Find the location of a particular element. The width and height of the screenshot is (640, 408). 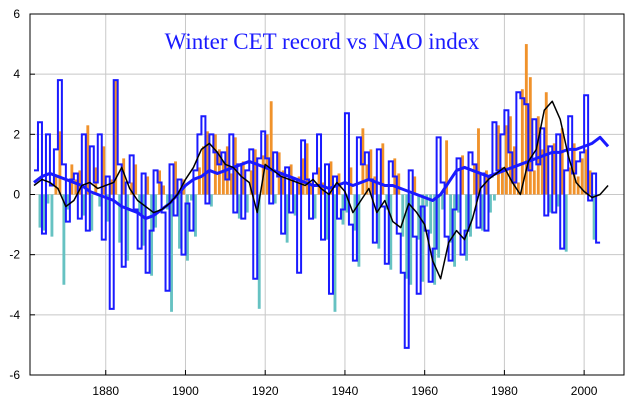

x-tick-label: 1940 is located at coordinates (345, 391).